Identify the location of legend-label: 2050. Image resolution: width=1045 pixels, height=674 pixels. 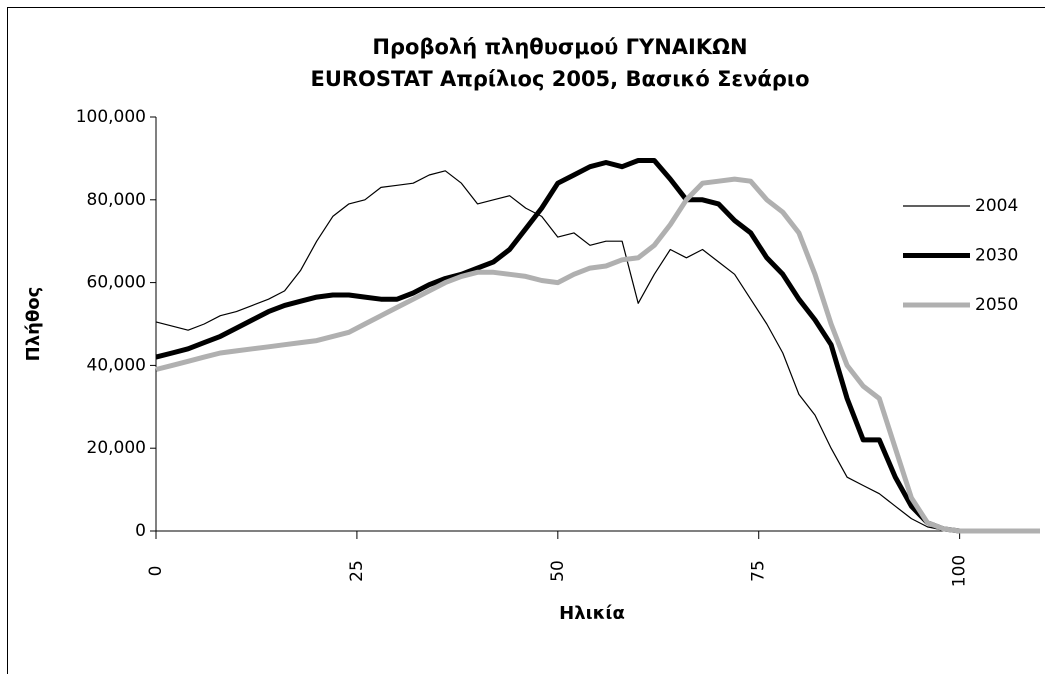
(996, 305).